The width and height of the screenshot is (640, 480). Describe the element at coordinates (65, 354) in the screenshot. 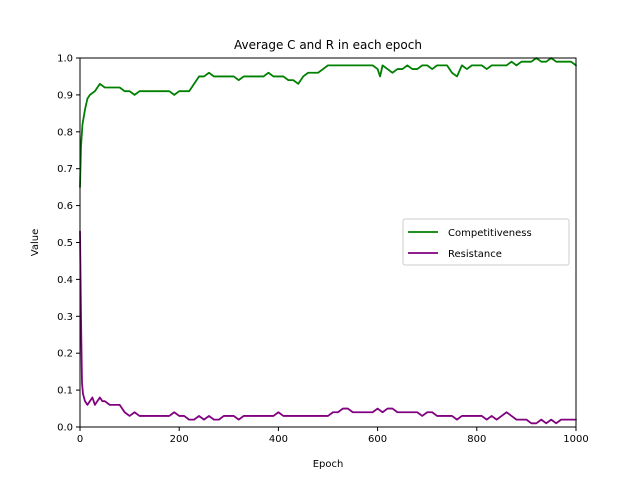

I see `y-tick-label: 0.2` at that location.